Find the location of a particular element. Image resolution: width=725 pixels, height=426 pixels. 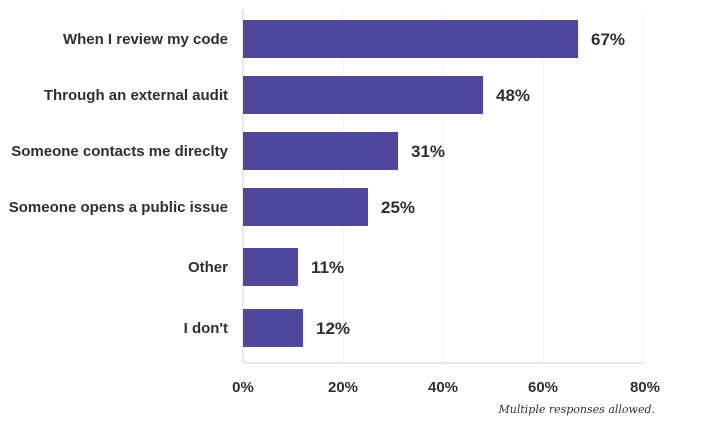

value-label: 12% is located at coordinates (333, 328).